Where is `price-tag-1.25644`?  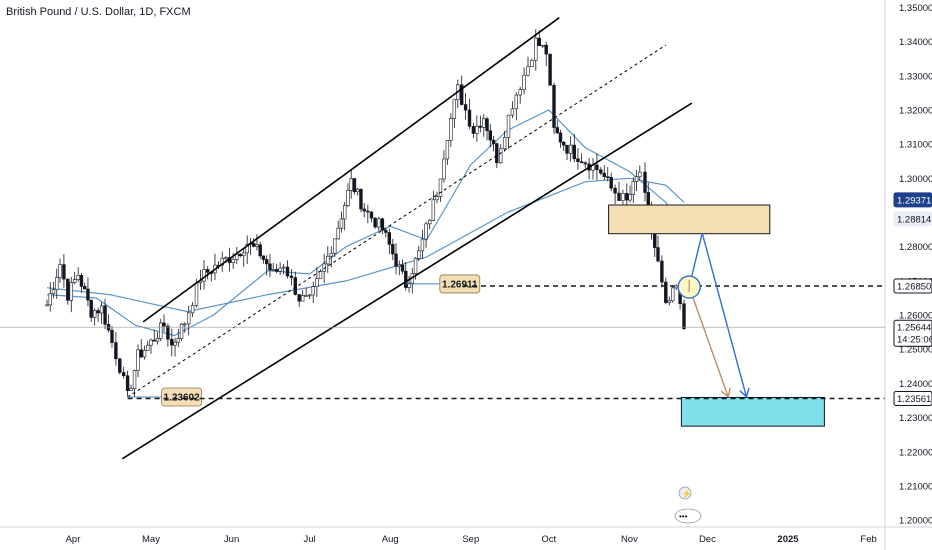 price-tag-1.25644 is located at coordinates (912, 333).